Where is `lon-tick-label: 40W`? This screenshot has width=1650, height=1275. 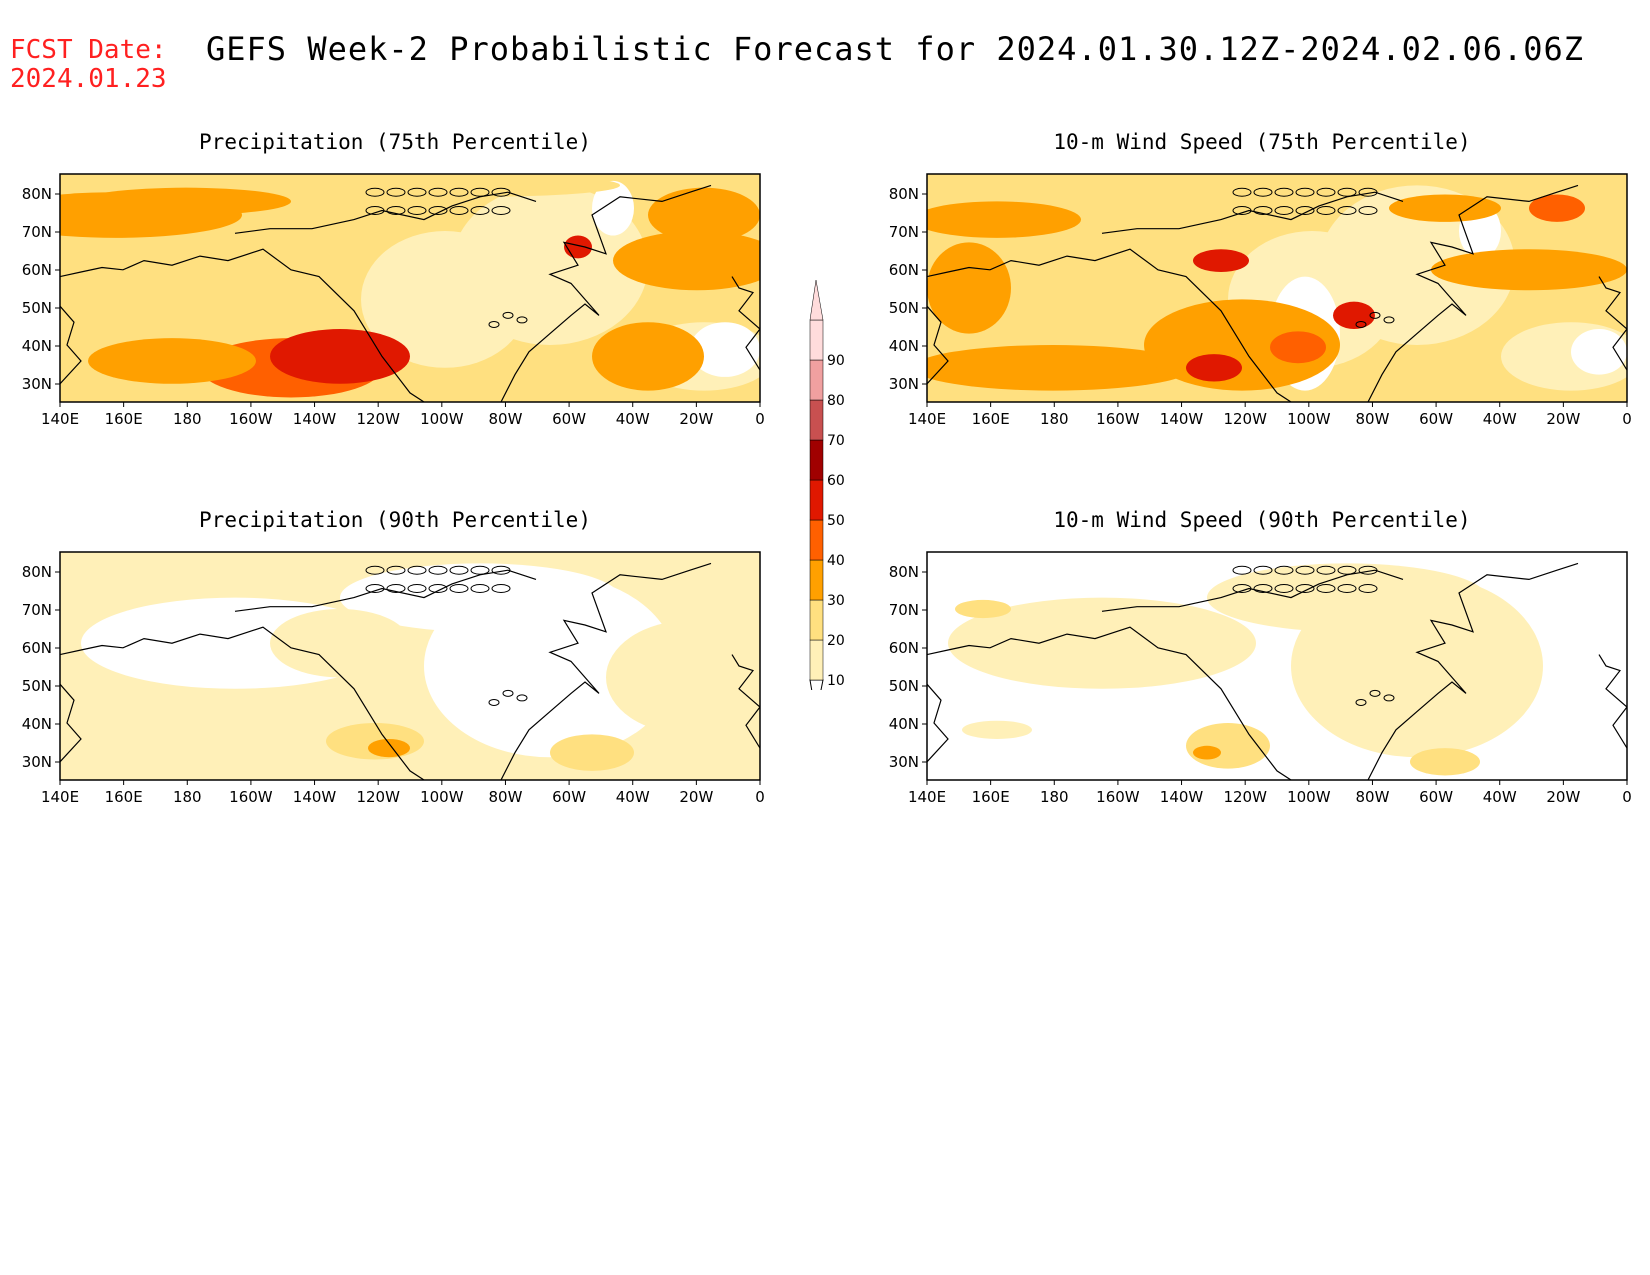 lon-tick-label: 40W is located at coordinates (1500, 419).